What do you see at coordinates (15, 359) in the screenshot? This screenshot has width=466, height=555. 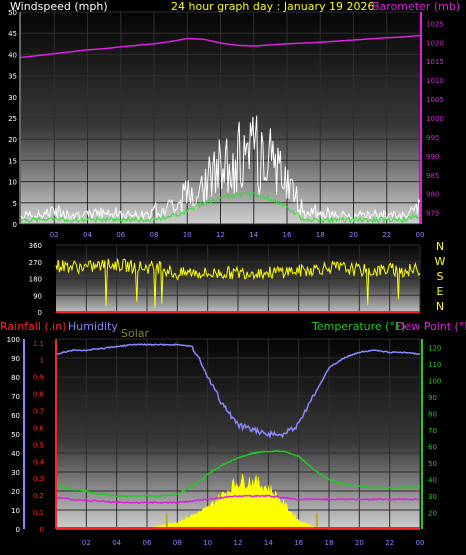 I see `humidity-tick-label: 90` at bounding box center [15, 359].